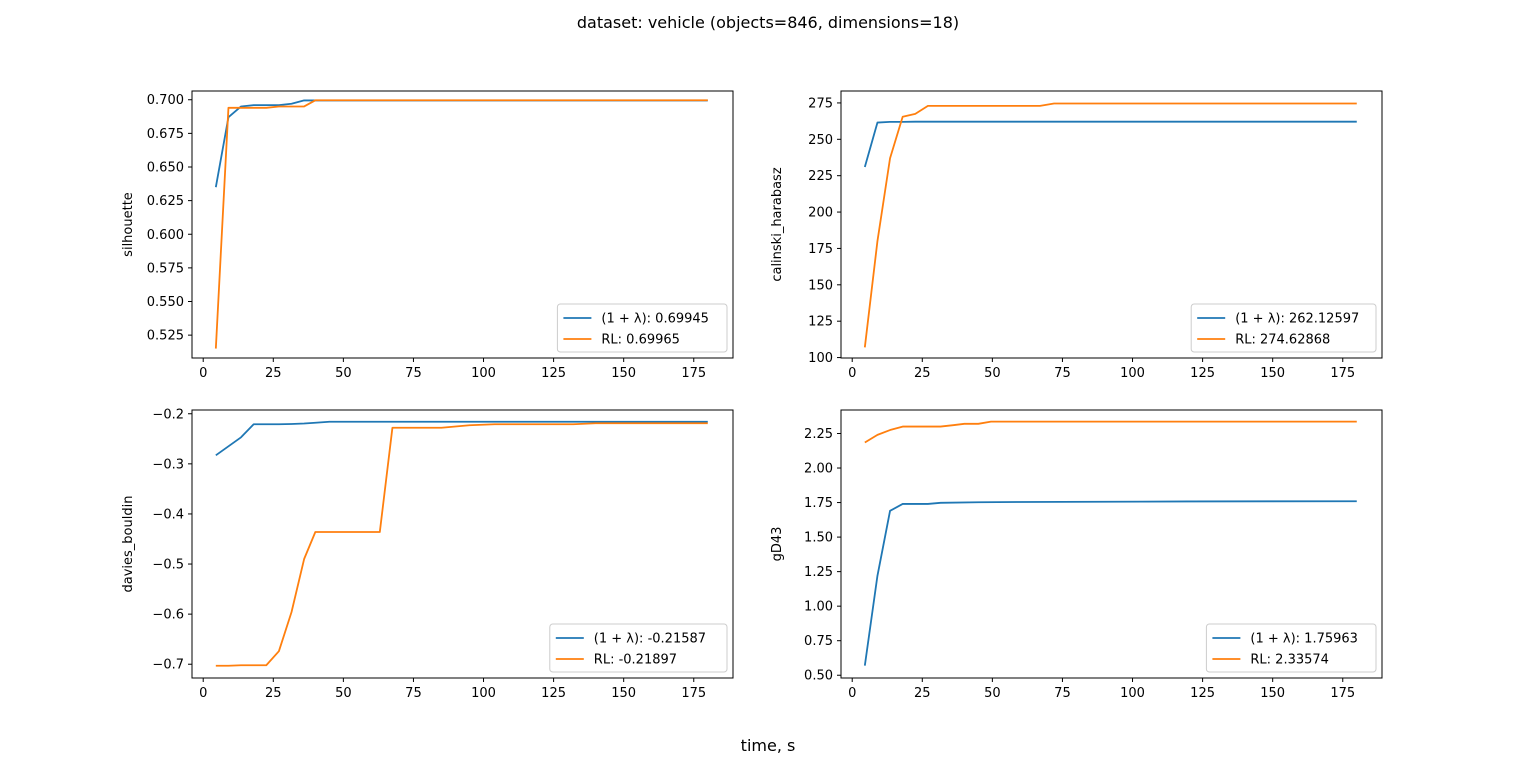 The width and height of the screenshot is (1536, 762). I want to click on legend-label: (1 + λ): -0.21587, so click(650, 639).